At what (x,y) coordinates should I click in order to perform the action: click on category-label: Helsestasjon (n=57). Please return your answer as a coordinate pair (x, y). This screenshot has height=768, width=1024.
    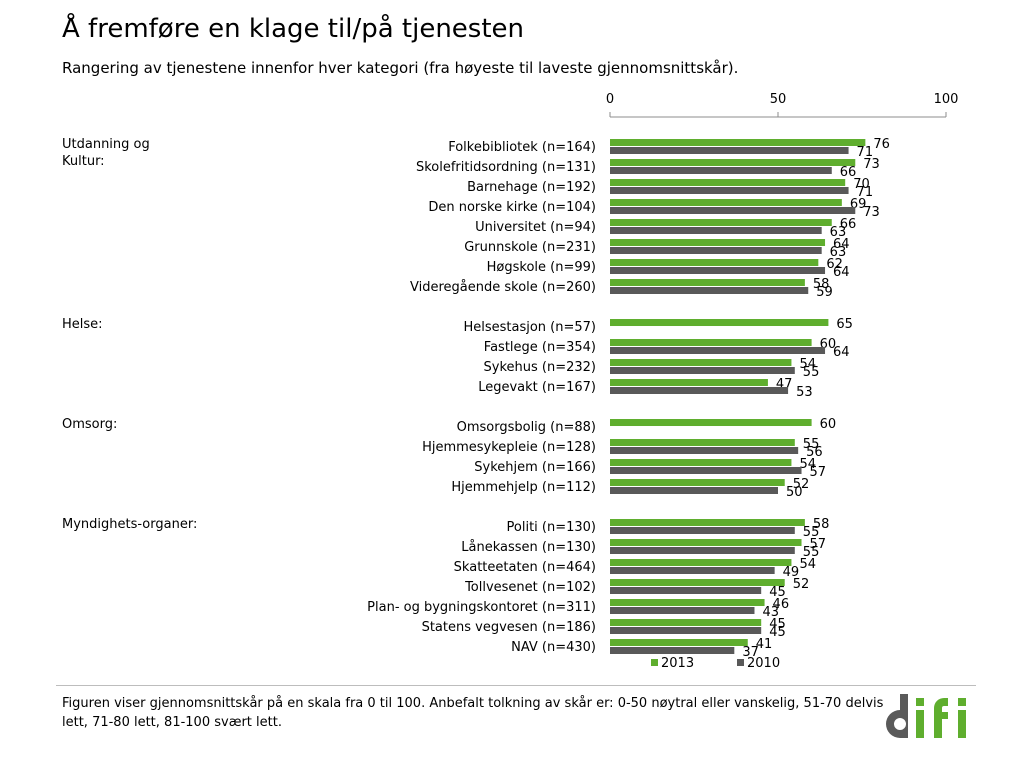
    Looking at the image, I should click on (529, 327).